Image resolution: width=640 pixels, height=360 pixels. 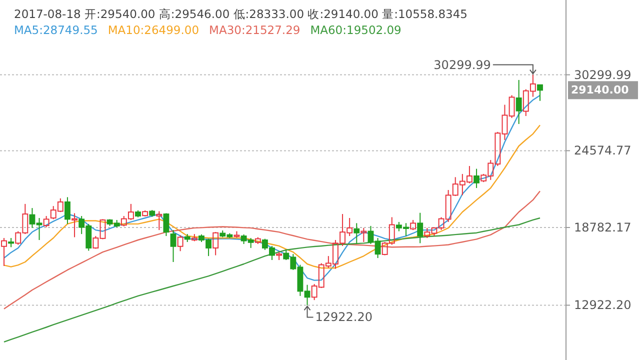 What do you see at coordinates (154, 30) in the screenshot?
I see `text: MA10:26499.00` at bounding box center [154, 30].